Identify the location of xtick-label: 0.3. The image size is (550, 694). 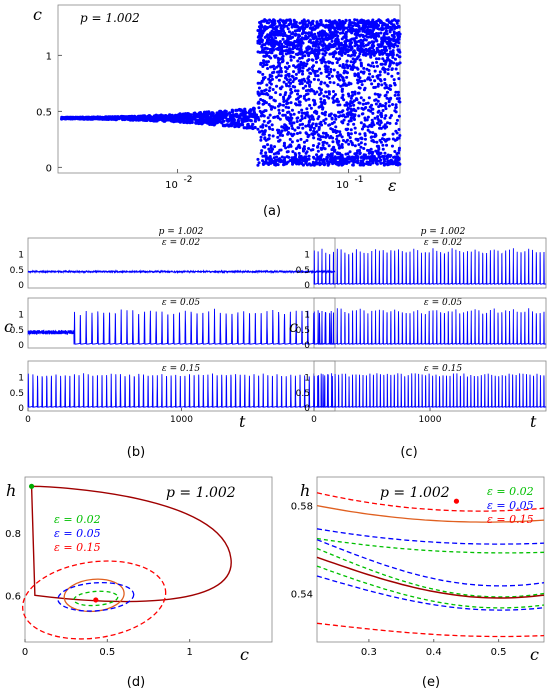
(369, 652).